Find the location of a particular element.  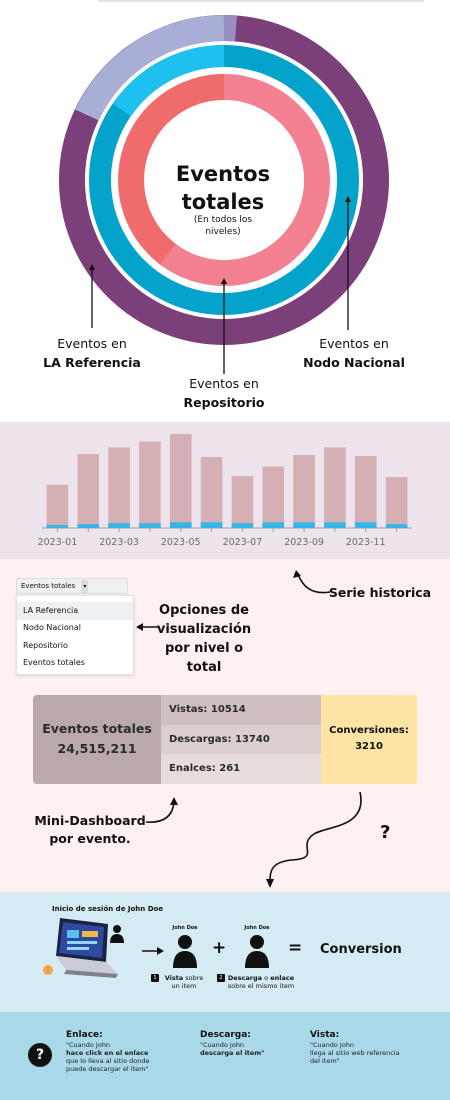

dashboard-views: Vistas: 10514 is located at coordinates (207, 709).